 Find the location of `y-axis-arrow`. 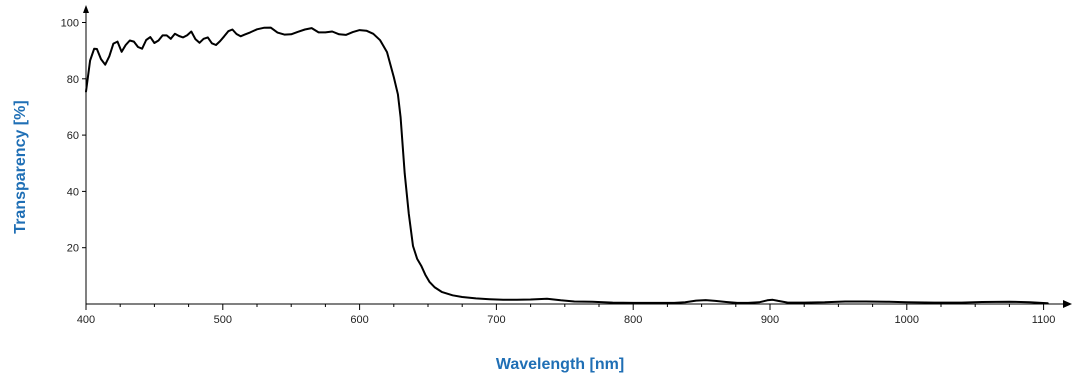

y-axis-arrow is located at coordinates (86, 9).